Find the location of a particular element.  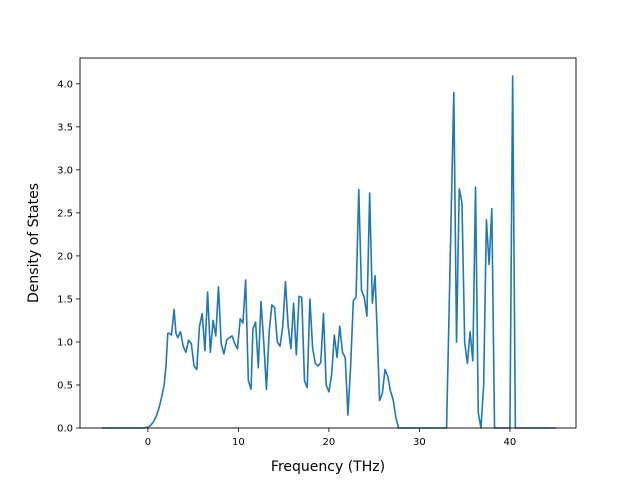

x-tick-label: 30 is located at coordinates (419, 442).